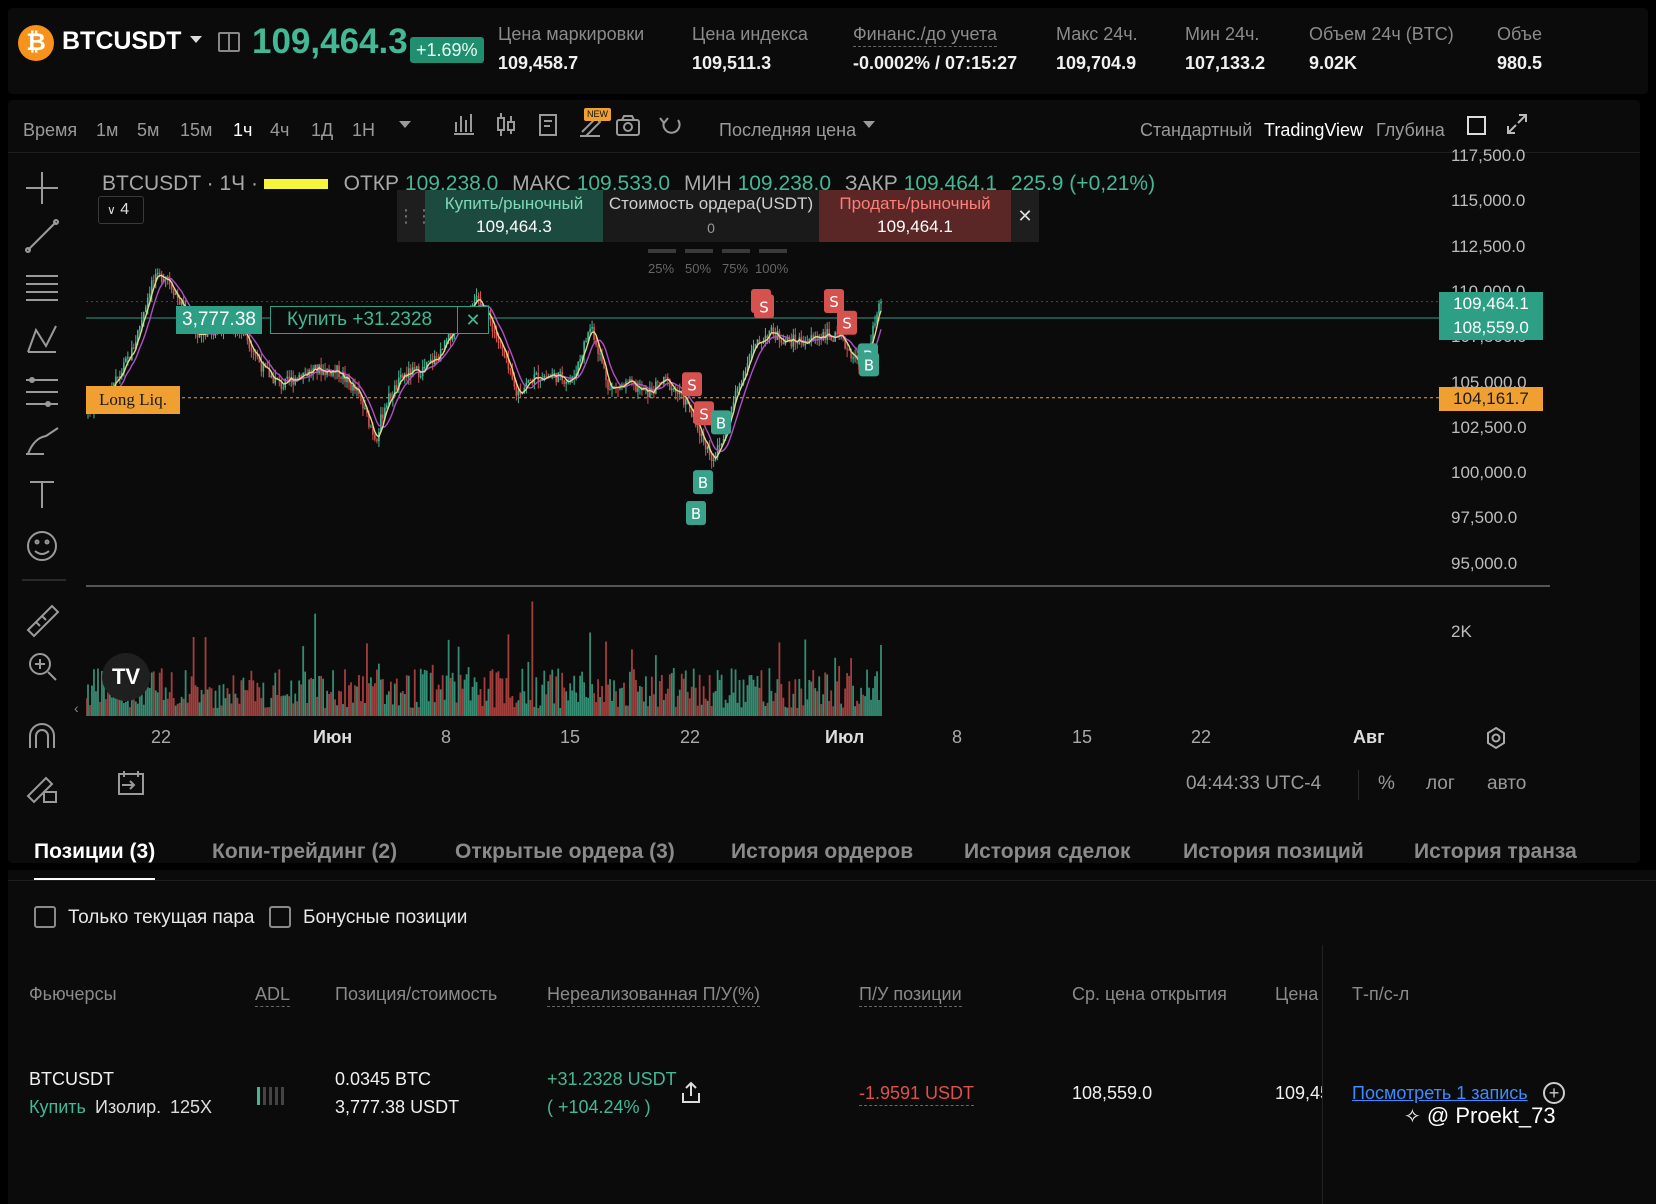 The height and width of the screenshot is (1204, 1656). What do you see at coordinates (364, 320) in the screenshot?
I see `position-pnl-label: Купить +31.2328` at bounding box center [364, 320].